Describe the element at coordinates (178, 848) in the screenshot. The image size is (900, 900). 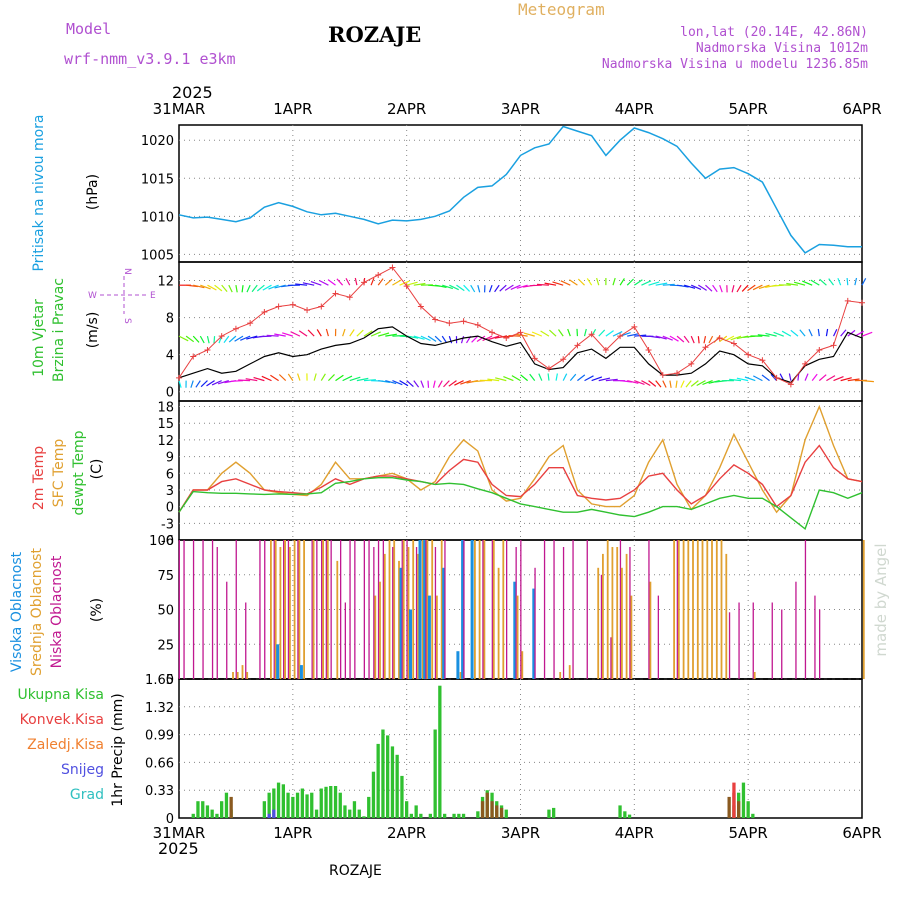
I see `bottom-year-label: 2025` at that location.